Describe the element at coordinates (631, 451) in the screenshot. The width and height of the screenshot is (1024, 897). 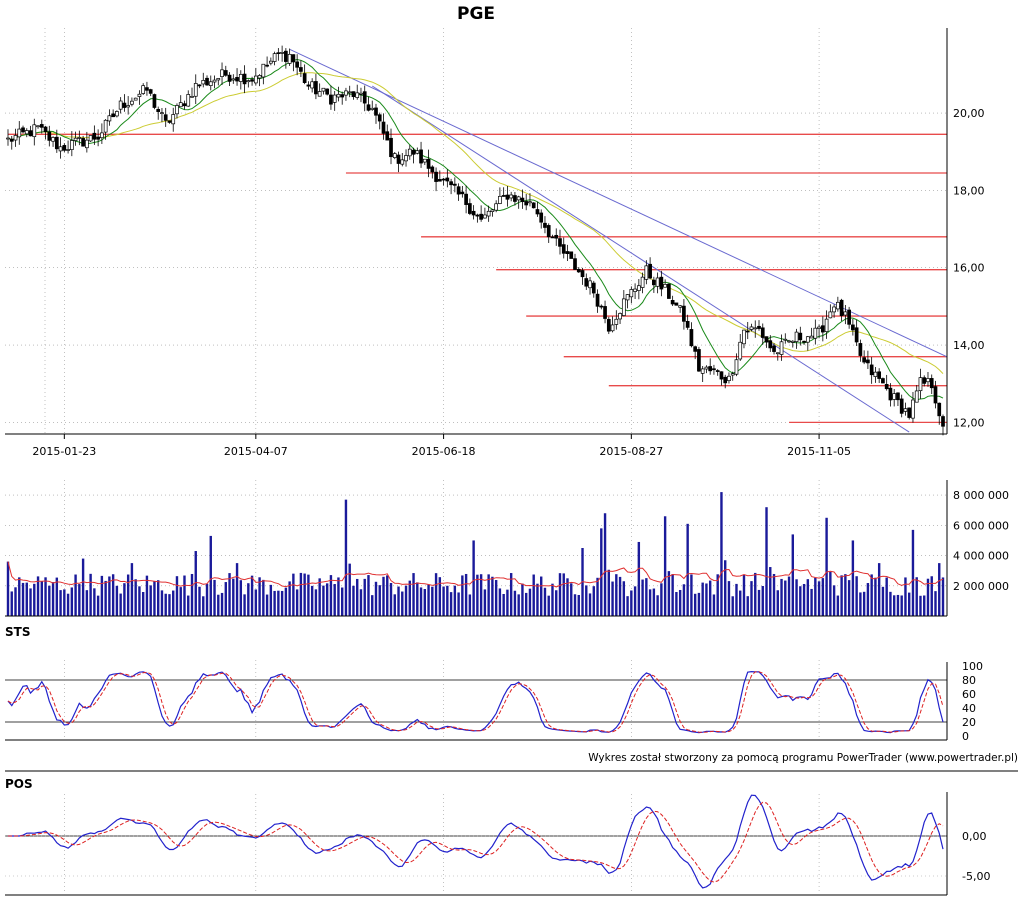
I see `price-xtick-label: 2015-08-27` at that location.